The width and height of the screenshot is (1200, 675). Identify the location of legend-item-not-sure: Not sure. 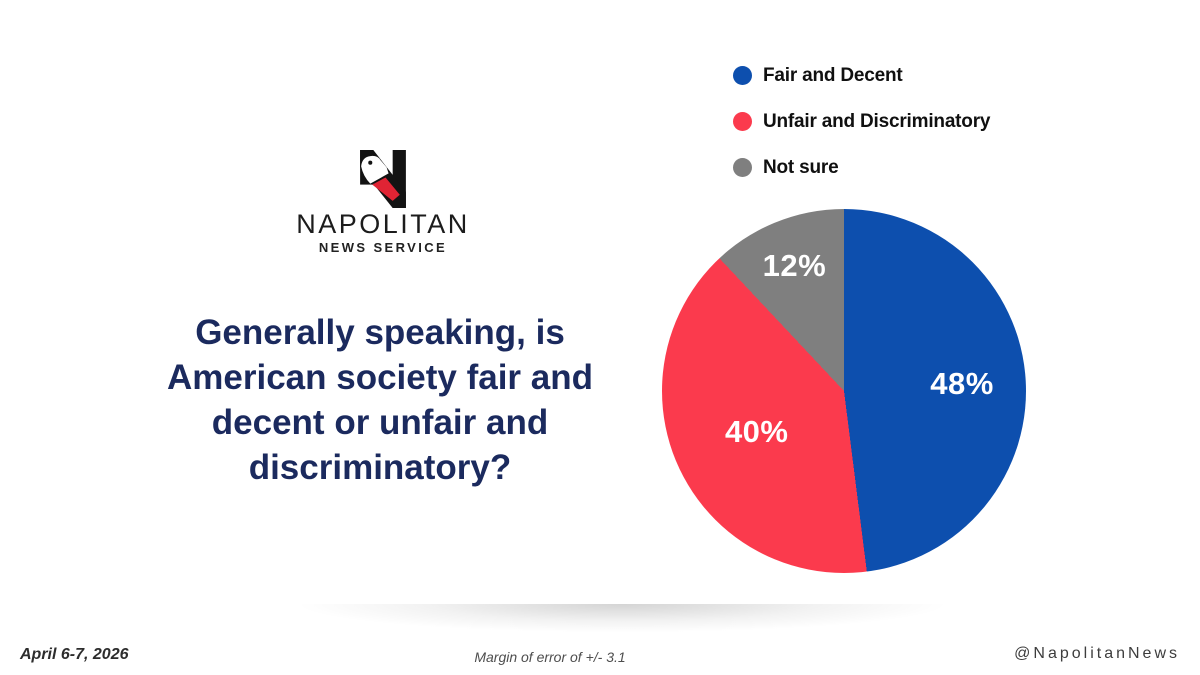
(861, 167).